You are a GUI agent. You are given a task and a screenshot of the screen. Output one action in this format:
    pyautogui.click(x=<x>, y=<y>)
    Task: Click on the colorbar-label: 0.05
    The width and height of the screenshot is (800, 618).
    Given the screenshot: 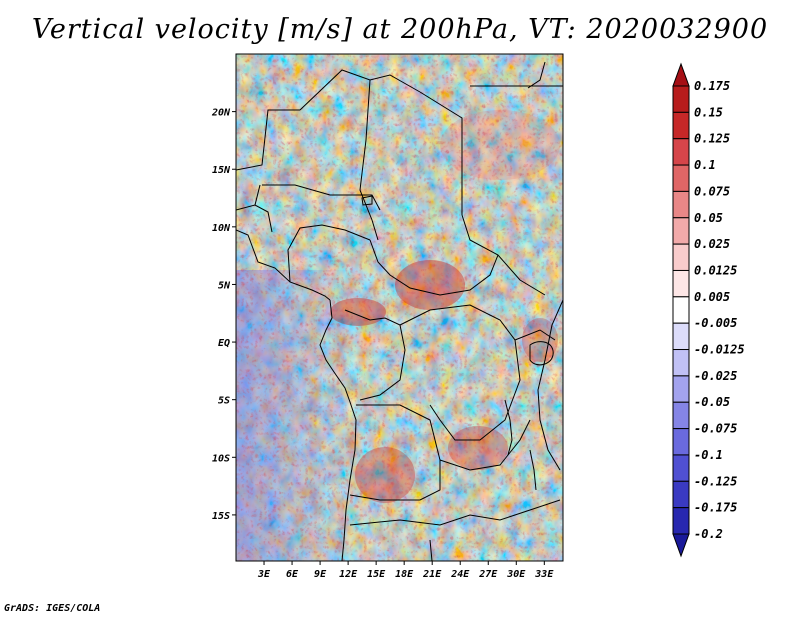 What is the action you would take?
    pyautogui.click(x=708, y=218)
    